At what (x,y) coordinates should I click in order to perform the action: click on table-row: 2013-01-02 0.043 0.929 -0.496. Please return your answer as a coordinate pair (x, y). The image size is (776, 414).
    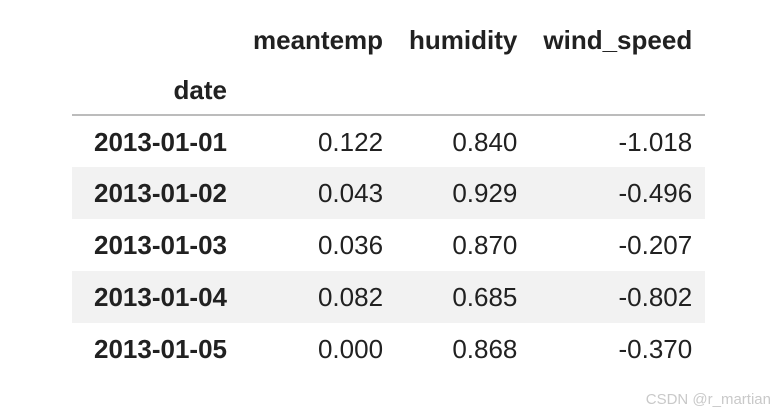
    Looking at the image, I should click on (389, 193).